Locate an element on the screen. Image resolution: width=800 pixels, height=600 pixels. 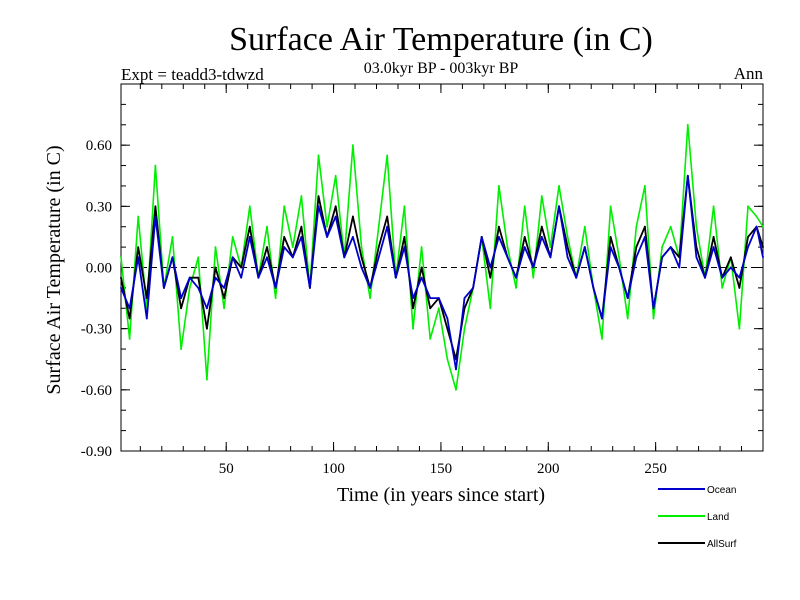
season-label: Ann is located at coordinates (749, 73).